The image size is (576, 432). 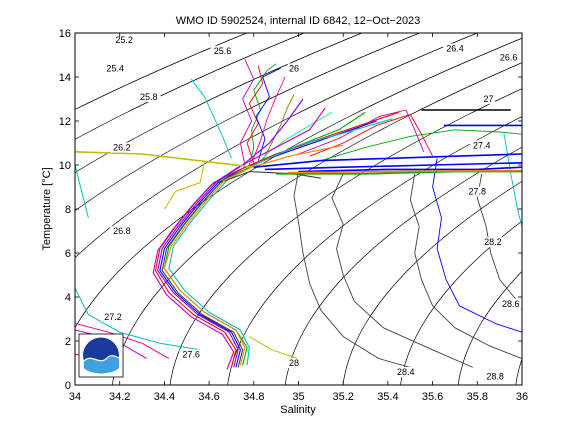 I want to click on contour-label-11: 27.4, so click(x=482, y=145).